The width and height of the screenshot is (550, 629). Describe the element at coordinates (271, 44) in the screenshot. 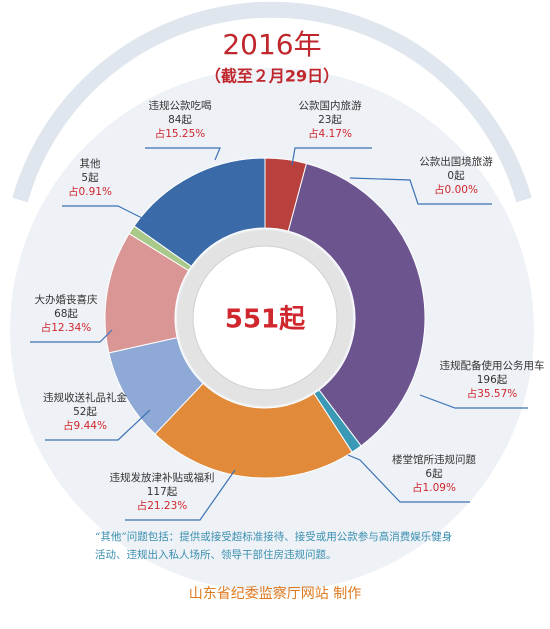

I see `chart-title: 2016年` at that location.